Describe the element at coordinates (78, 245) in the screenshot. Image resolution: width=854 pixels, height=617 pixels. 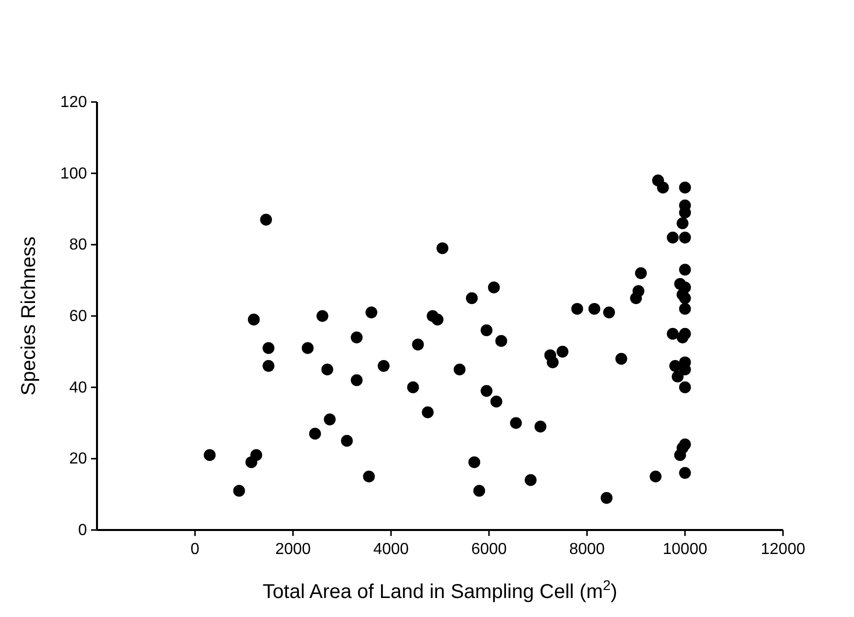
I see `y-tick-label: 80` at that location.